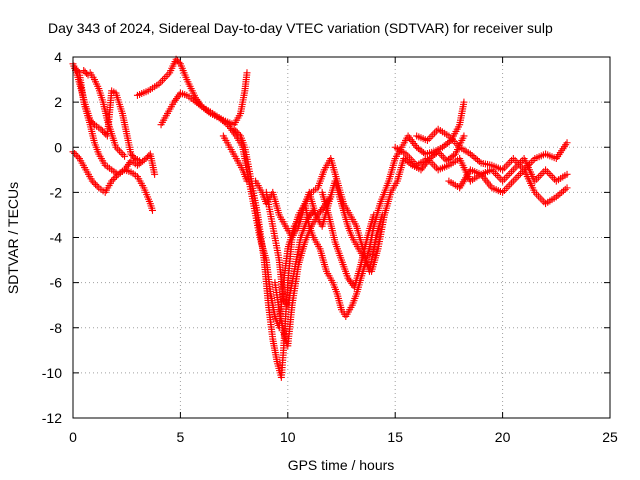 The width and height of the screenshot is (640, 480). Describe the element at coordinates (610, 437) in the screenshot. I see `x-tick-label: 25` at that location.